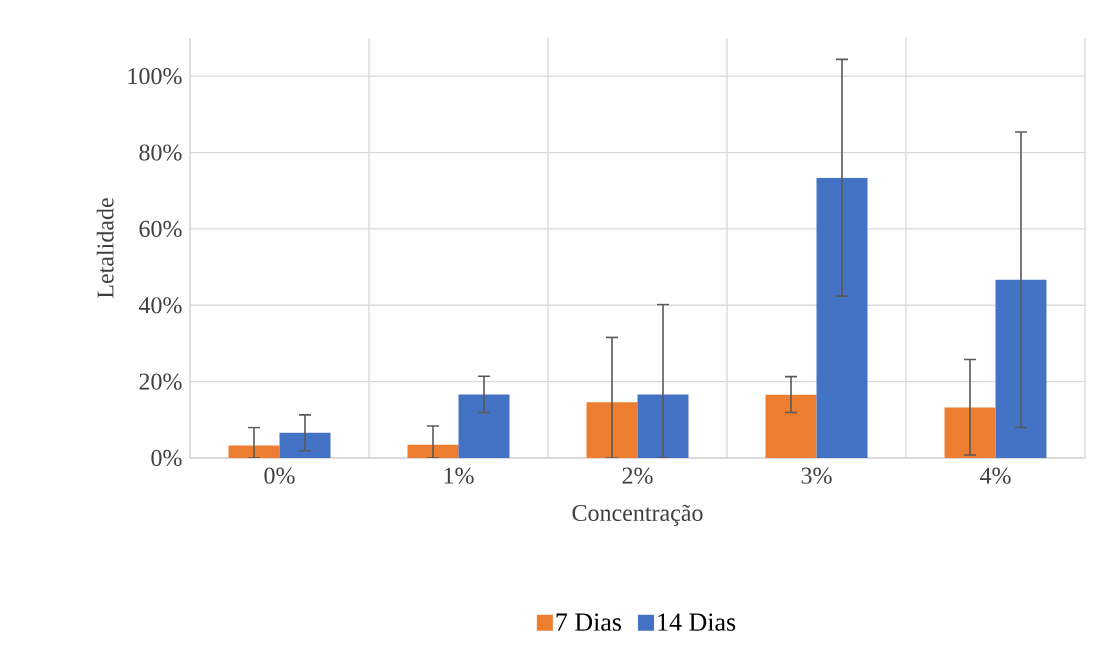 This screenshot has width=1109, height=651. What do you see at coordinates (637, 515) in the screenshot?
I see `x-axis-title: Concentração` at bounding box center [637, 515].